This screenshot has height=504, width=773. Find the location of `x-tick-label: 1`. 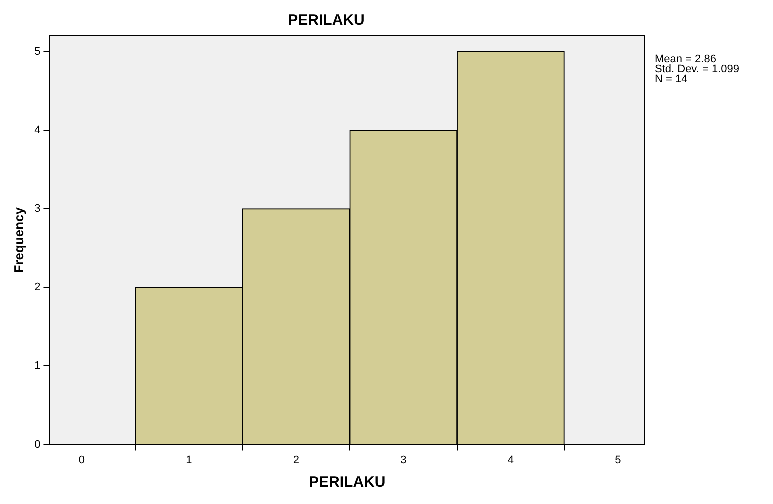

x-tick-label: 1 is located at coordinates (189, 460).